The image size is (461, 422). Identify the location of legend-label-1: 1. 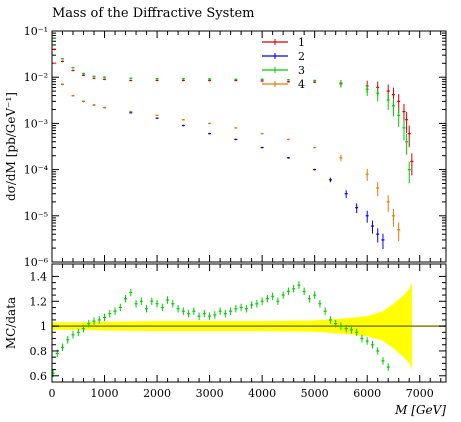
(301, 42).